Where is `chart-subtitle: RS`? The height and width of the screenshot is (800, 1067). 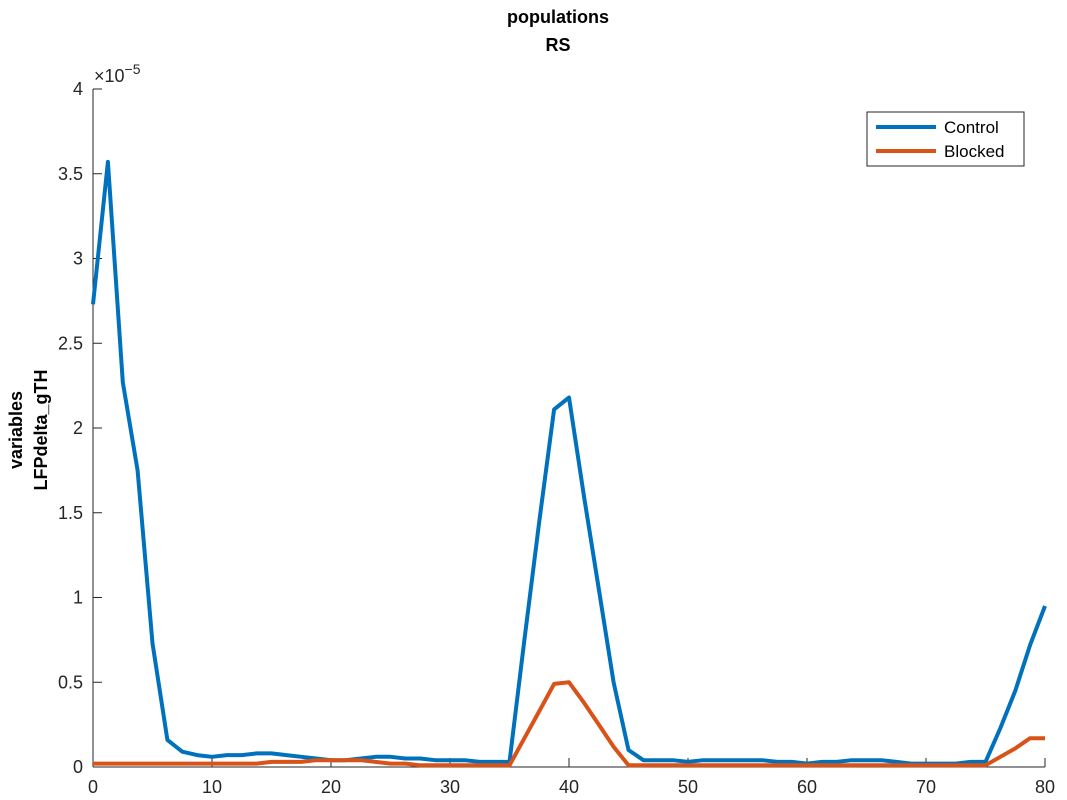
chart-subtitle: RS is located at coordinates (557, 45).